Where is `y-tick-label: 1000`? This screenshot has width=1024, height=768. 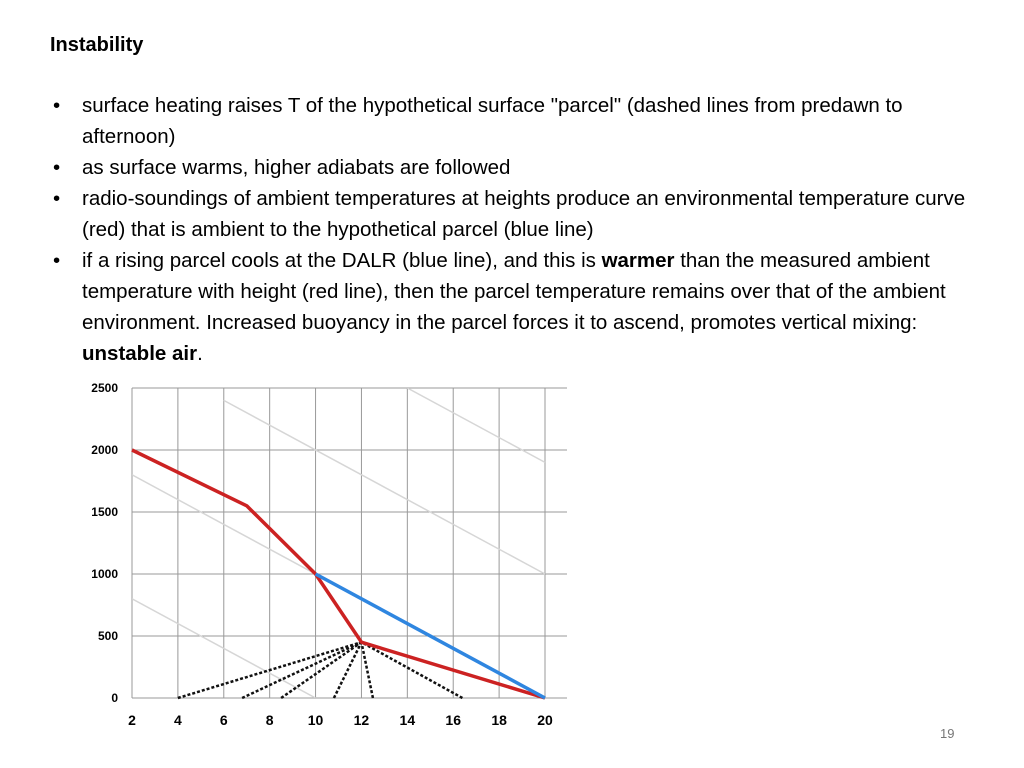 y-tick-label: 1000 is located at coordinates (104, 574).